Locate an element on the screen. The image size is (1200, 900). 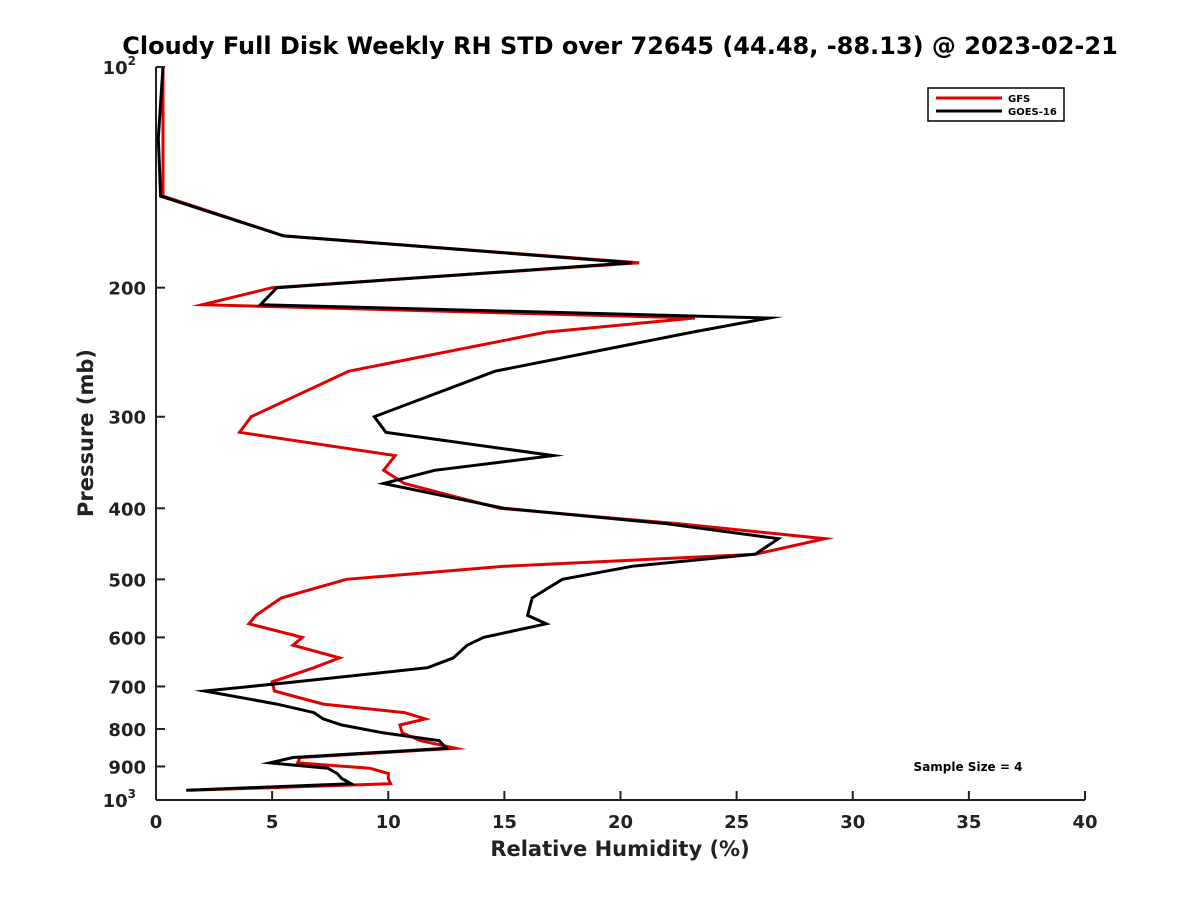
y-tick-group: 10² 200 300 400 500 600 700 800 900 10³ is located at coordinates (134, 433).